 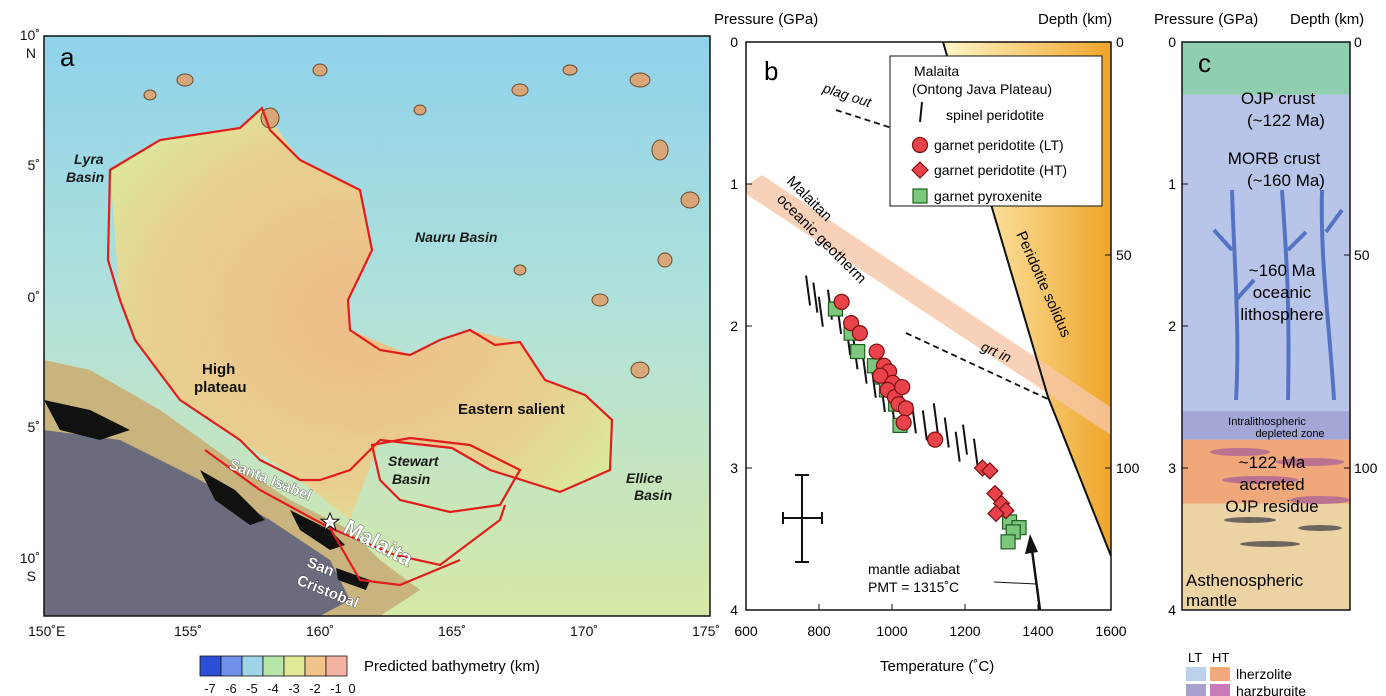 I want to click on map-lat-ticks: 10˚ N 5˚ 0˚ 5˚ 10˚ S, so click(x=30, y=305).